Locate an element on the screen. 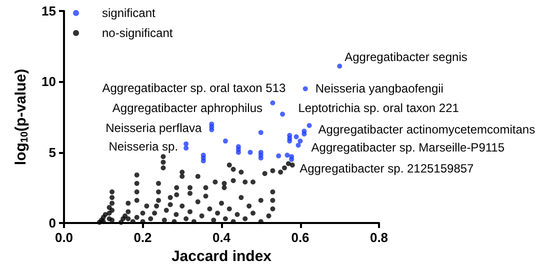 This screenshot has height=270, width=550. x-tick-label: 0.4 is located at coordinates (222, 237).